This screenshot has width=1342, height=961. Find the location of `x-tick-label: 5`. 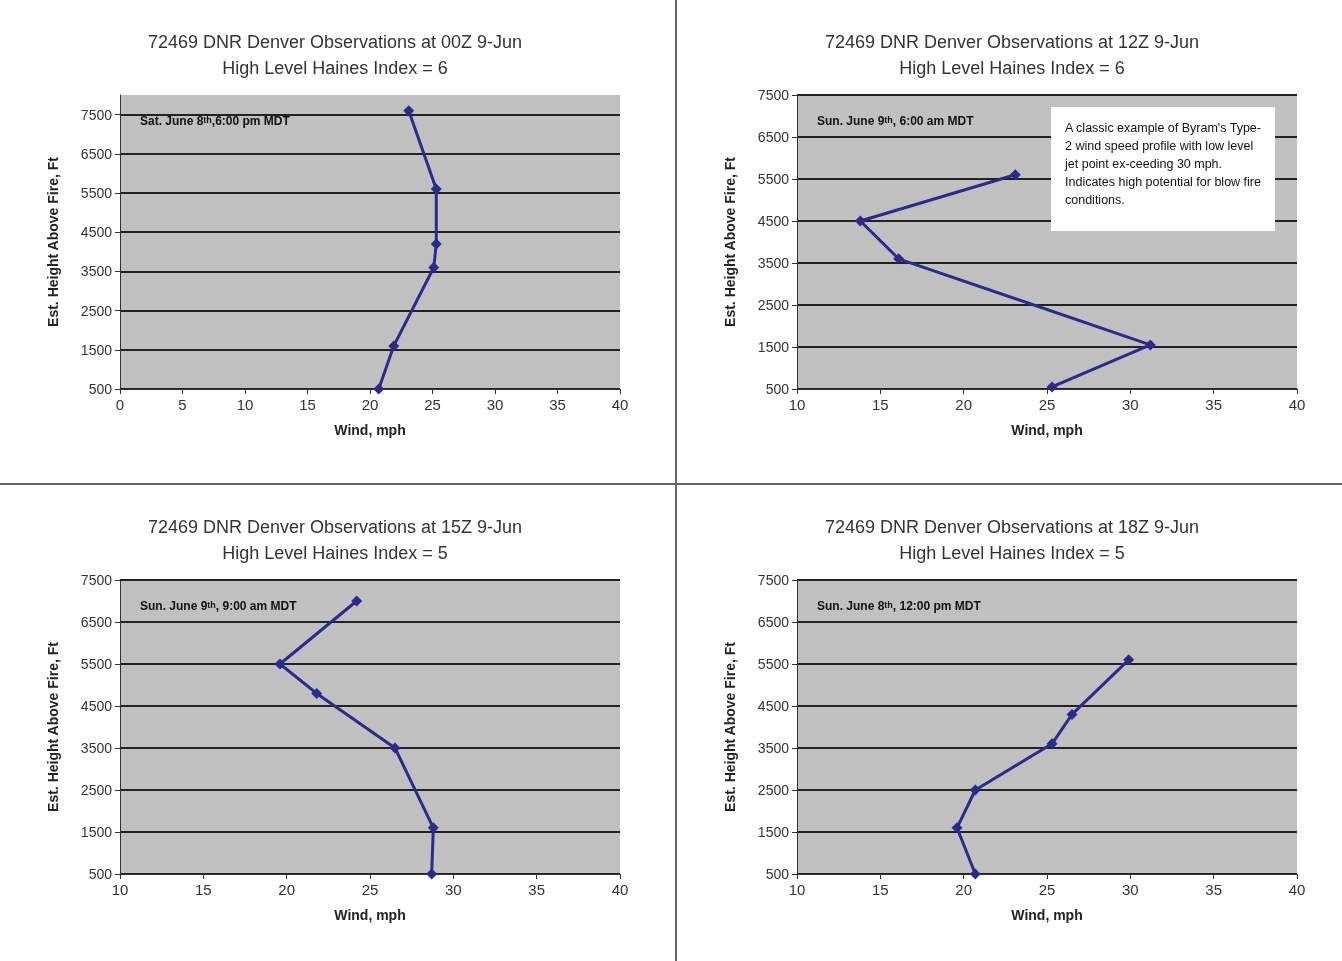

x-tick-label: 5 is located at coordinates (182, 404).